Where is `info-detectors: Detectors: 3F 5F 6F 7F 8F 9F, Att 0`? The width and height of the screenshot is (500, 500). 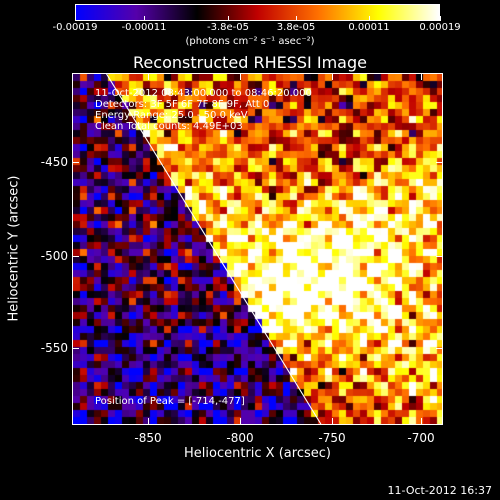
info-detectors: Detectors: 3F 5F 6F 7F 8F 9F, Att 0 is located at coordinates (182, 104).